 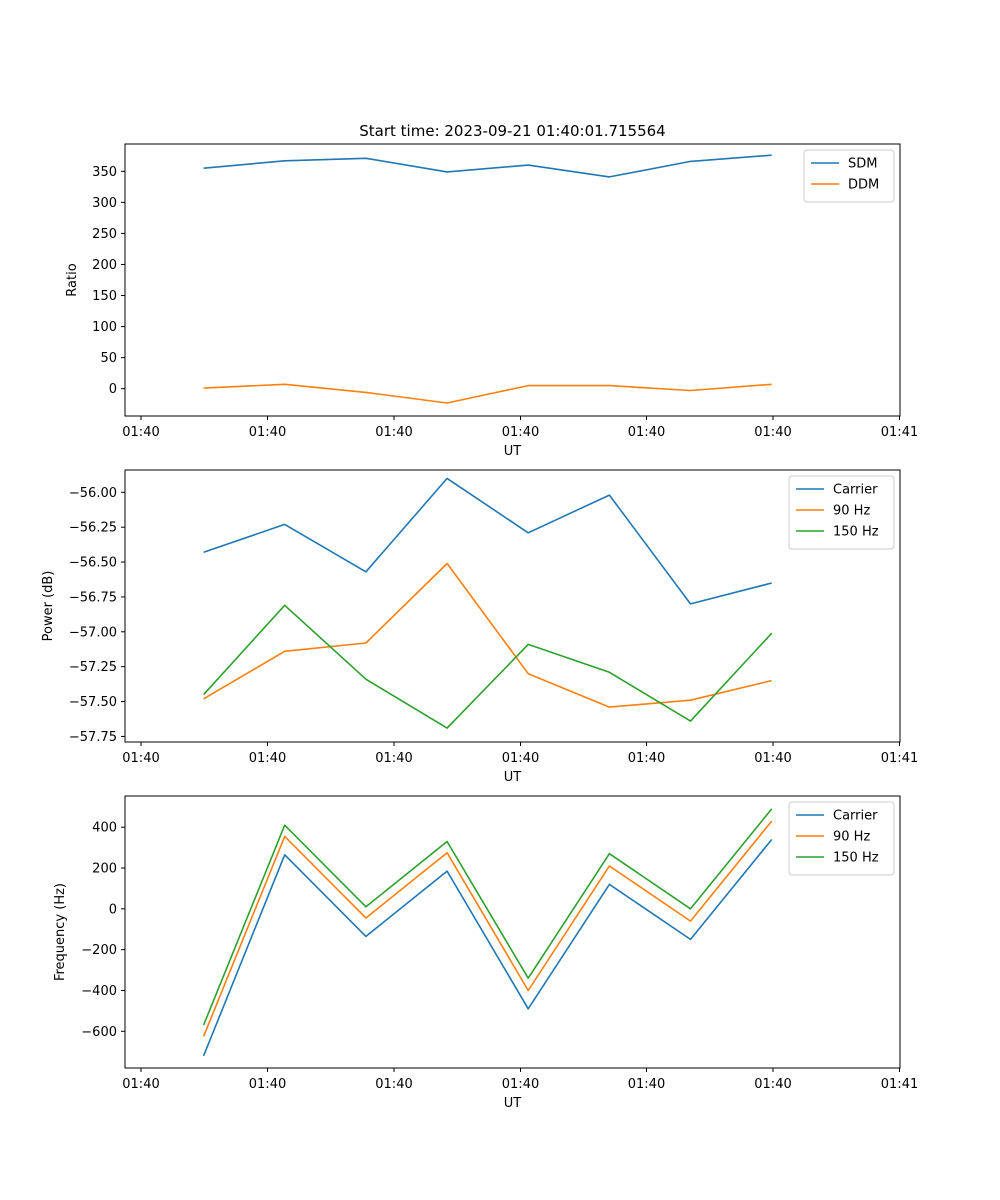 I want to click on y-tick-label: 350, so click(x=104, y=172).